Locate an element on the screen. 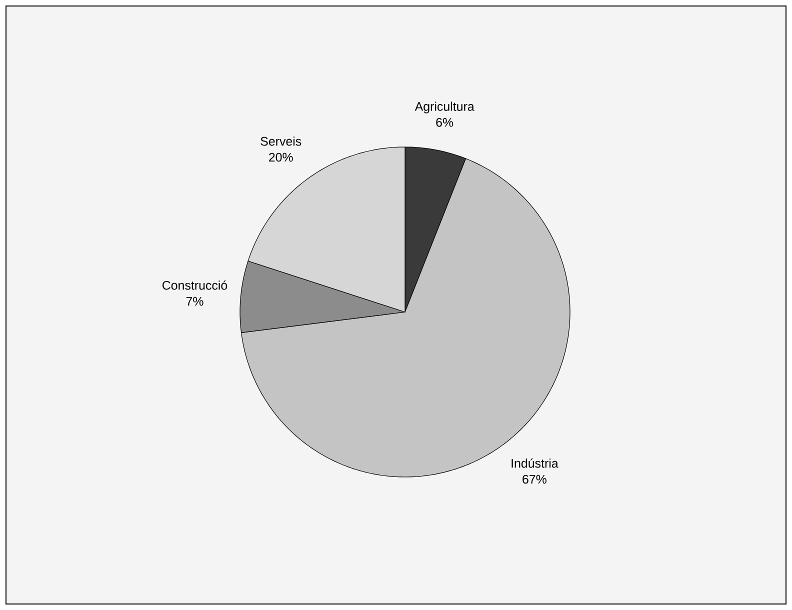 This screenshot has height=610, width=792. data-label: 67% is located at coordinates (534, 479).